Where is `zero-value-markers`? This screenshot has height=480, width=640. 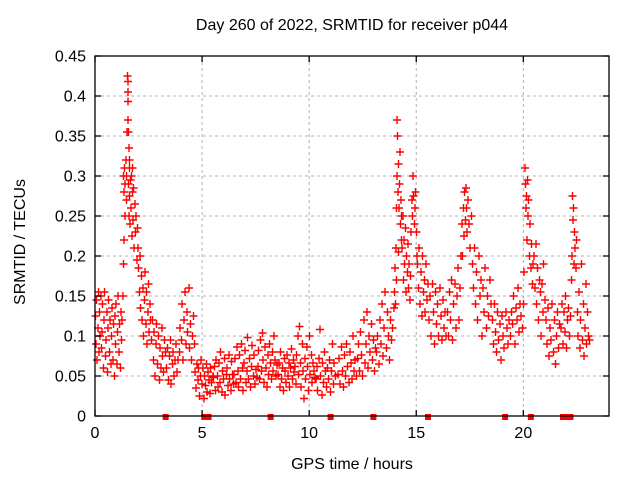
zero-value-markers is located at coordinates (368, 417).